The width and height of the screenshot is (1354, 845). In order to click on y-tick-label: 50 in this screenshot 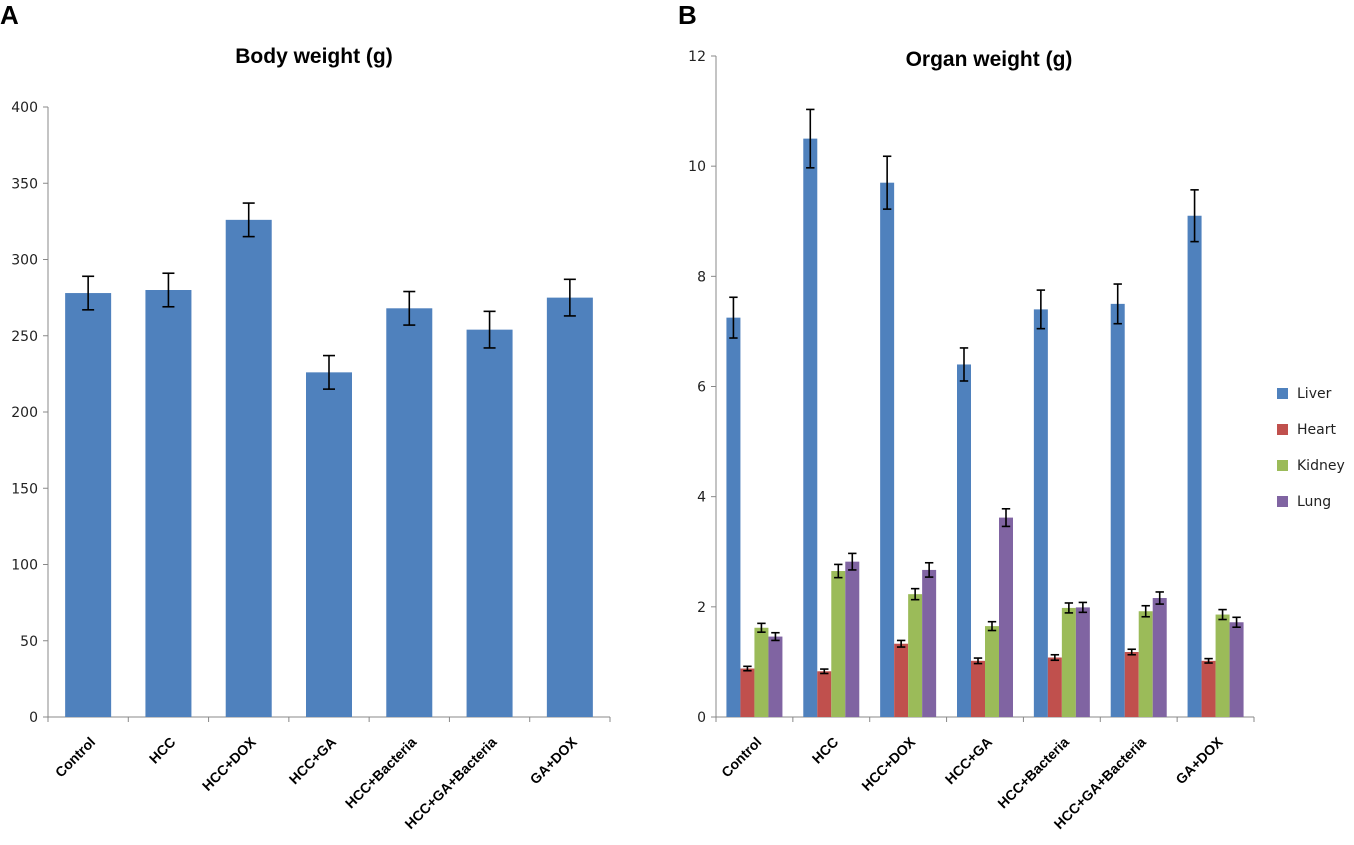, I will do `click(29, 642)`.